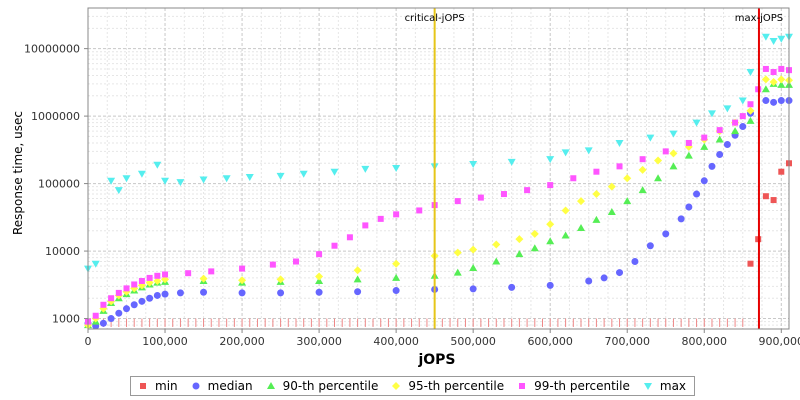 The height and width of the screenshot is (400, 800). What do you see at coordinates (456, 386) in the screenshot?
I see `legend-label: 95-th percentile` at bounding box center [456, 386].